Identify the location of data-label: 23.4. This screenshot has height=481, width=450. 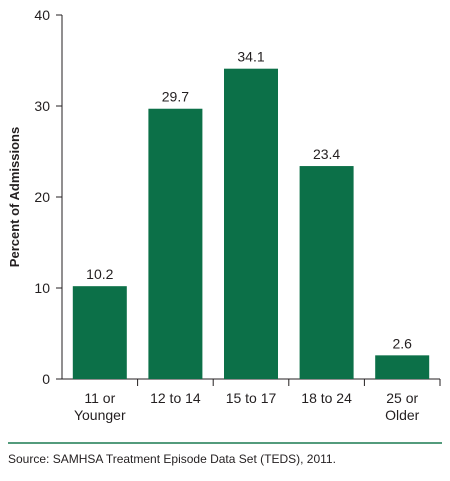
(326, 154).